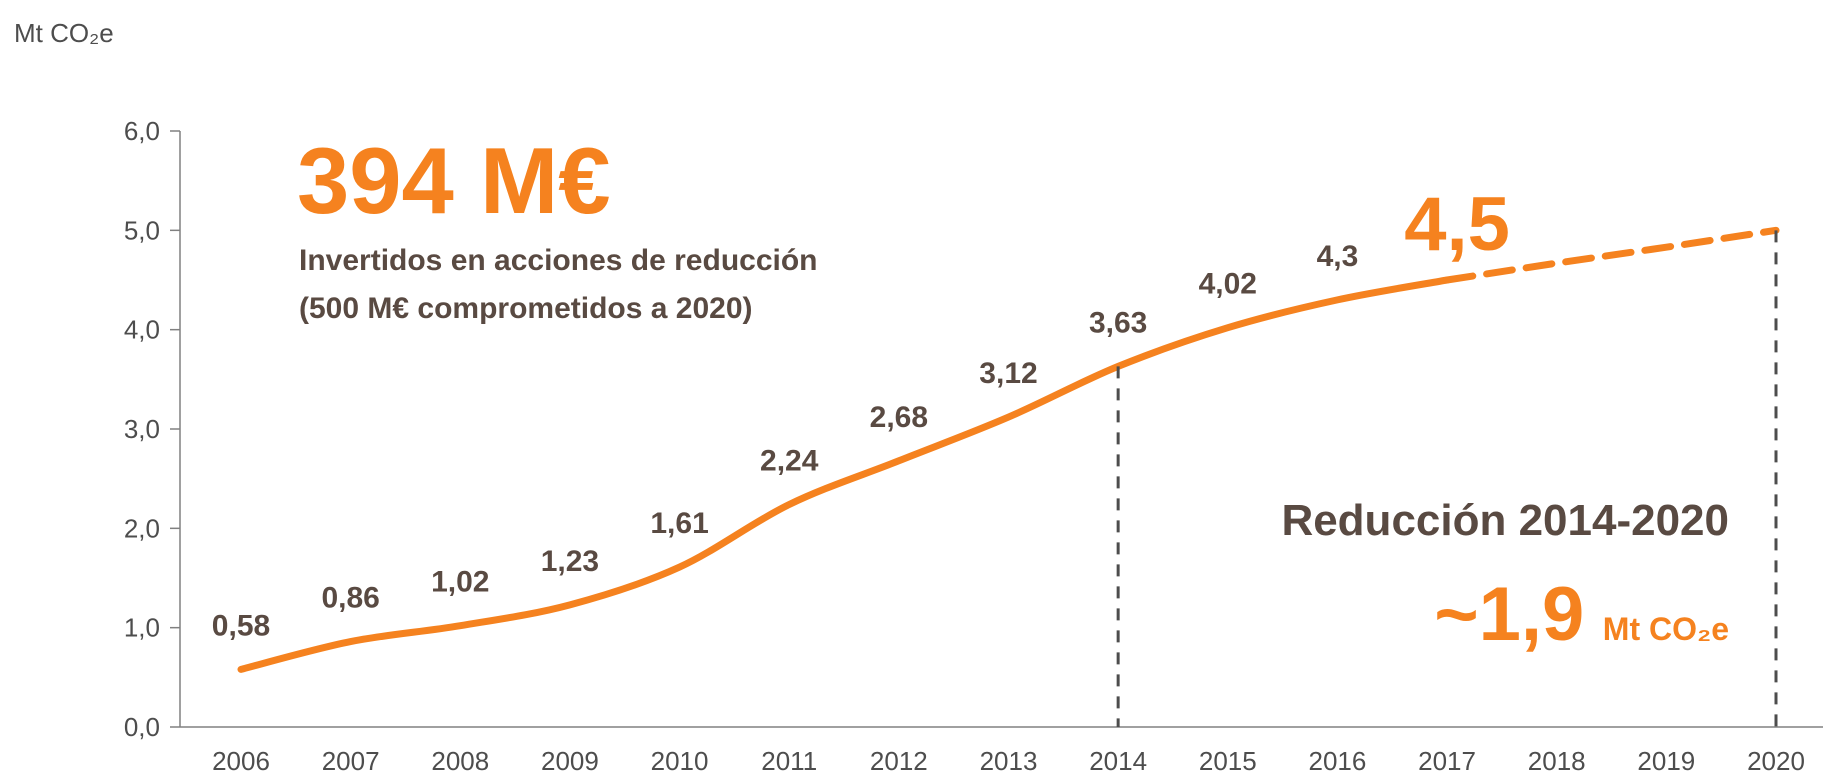  What do you see at coordinates (1666, 629) in the screenshot?
I see `reduction-unit: Mt CO₂e` at bounding box center [1666, 629].